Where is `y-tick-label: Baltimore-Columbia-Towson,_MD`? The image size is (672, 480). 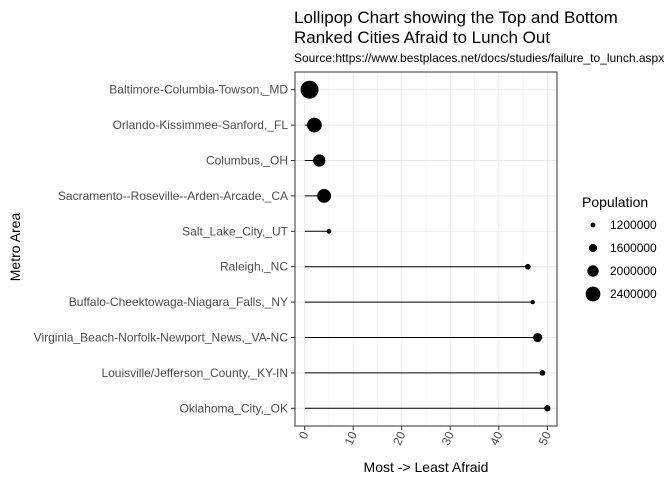 y-tick-label: Baltimore-Columbia-Towson,_MD is located at coordinates (198, 90).